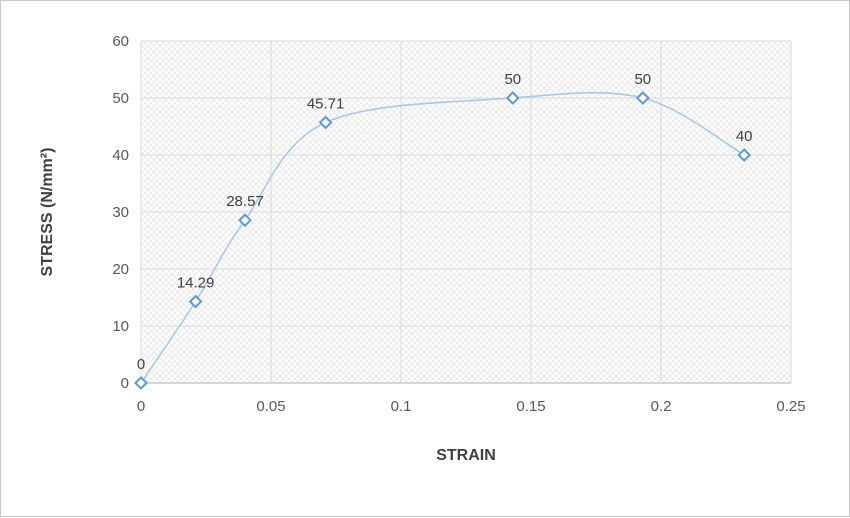  I want to click on y-tick-label: 60, so click(120, 41).